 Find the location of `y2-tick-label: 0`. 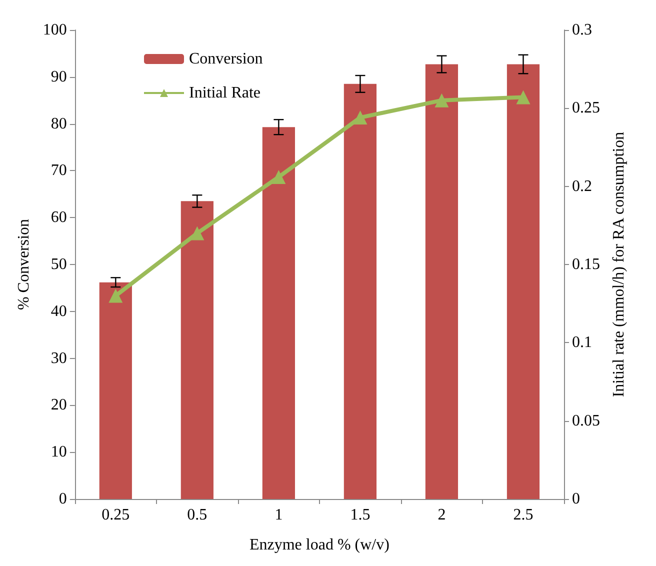

y2-tick-label: 0 is located at coordinates (576, 499).